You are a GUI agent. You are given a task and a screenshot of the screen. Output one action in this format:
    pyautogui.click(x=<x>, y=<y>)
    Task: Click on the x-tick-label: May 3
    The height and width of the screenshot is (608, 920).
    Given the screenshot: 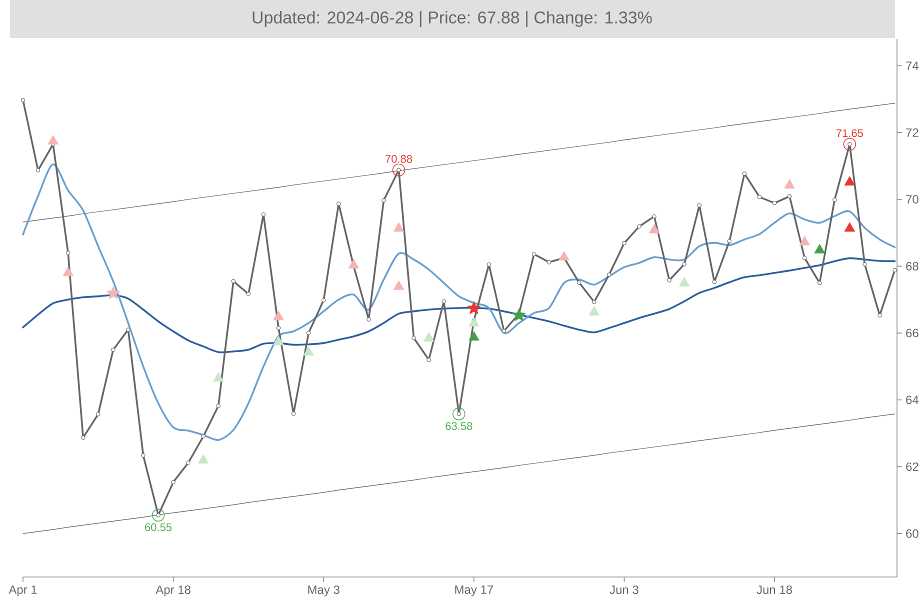 What is the action you would take?
    pyautogui.click(x=324, y=591)
    